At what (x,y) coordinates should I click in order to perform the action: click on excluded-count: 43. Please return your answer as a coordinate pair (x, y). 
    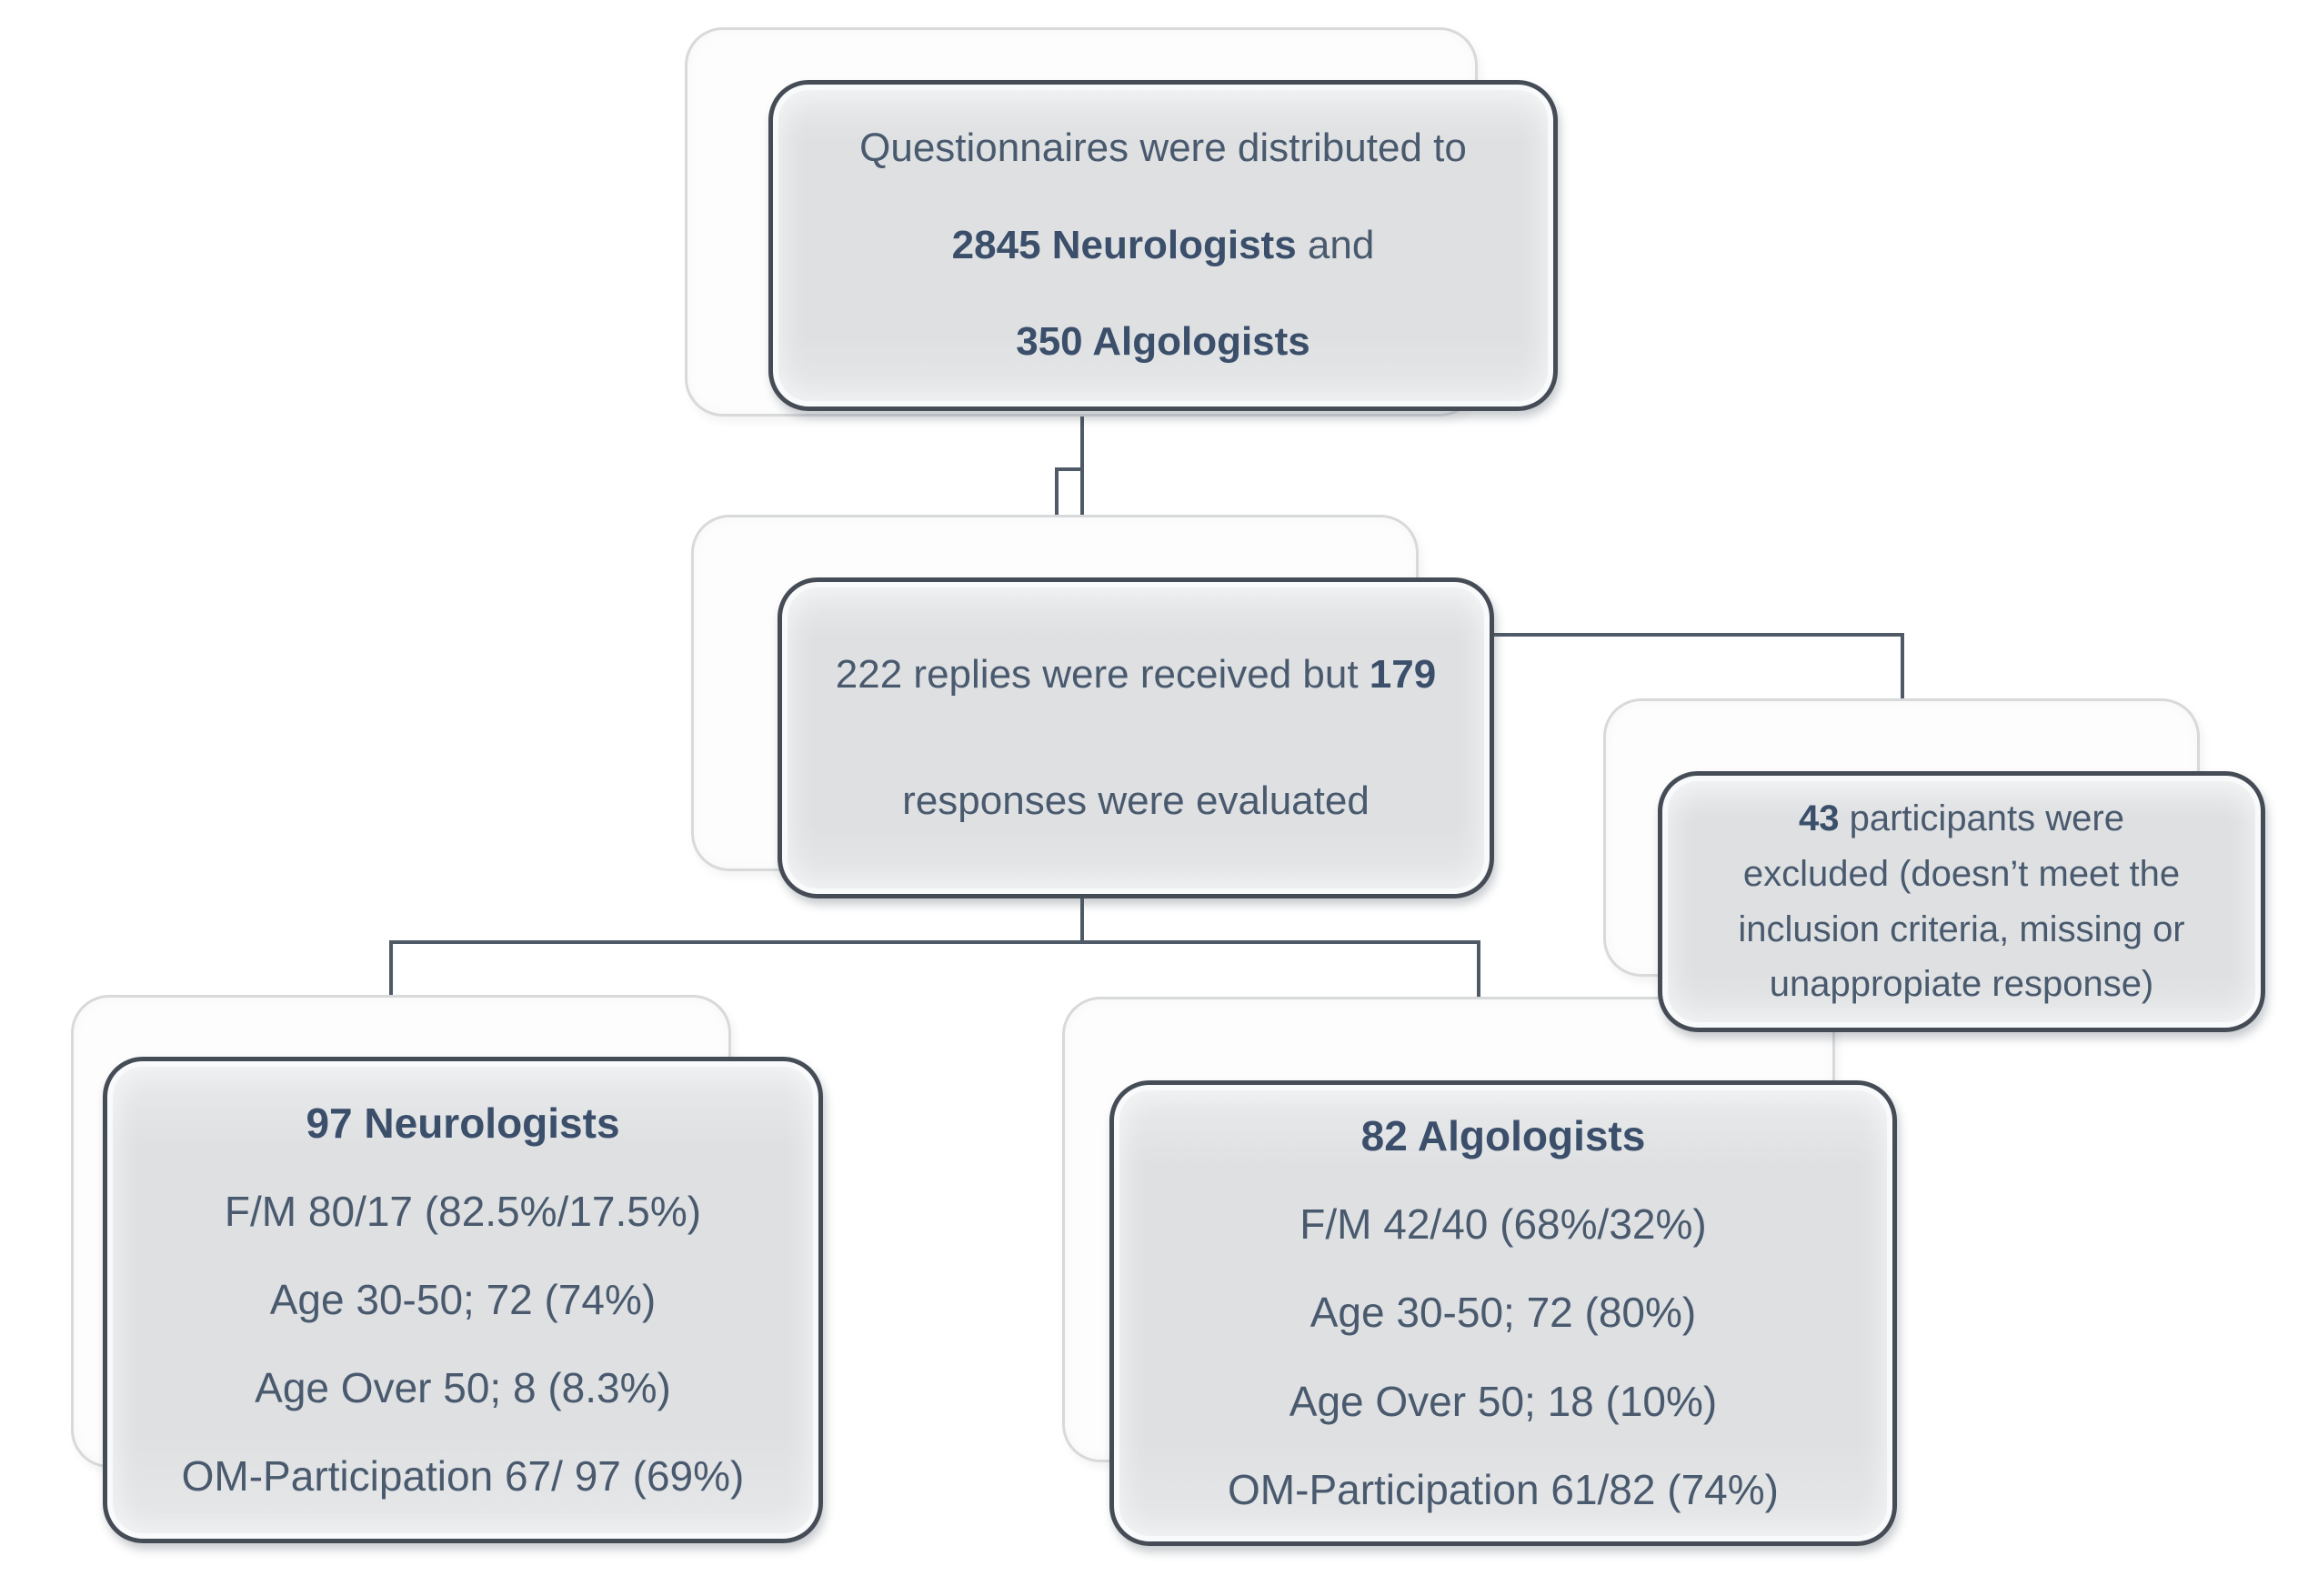
    Looking at the image, I should click on (1819, 818).